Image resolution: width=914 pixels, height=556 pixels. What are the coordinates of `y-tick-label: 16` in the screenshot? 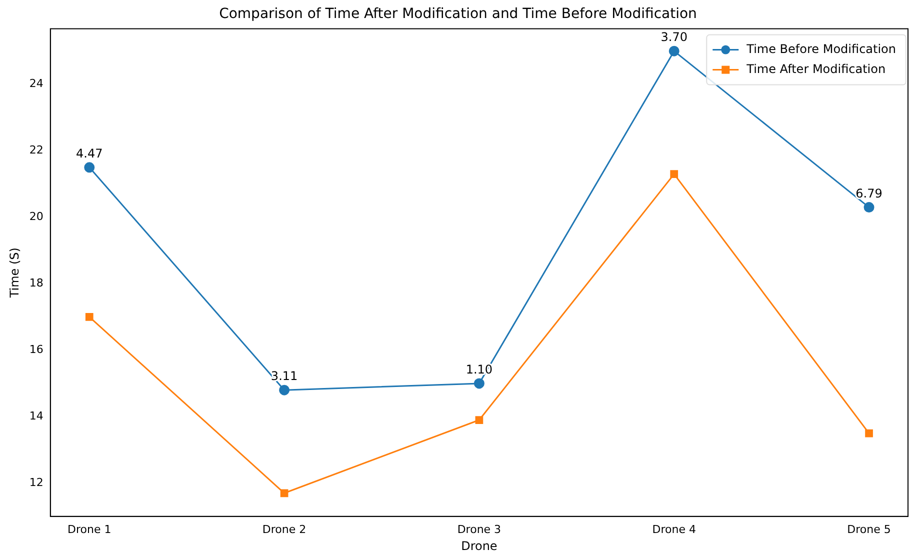 It's located at (36, 349).